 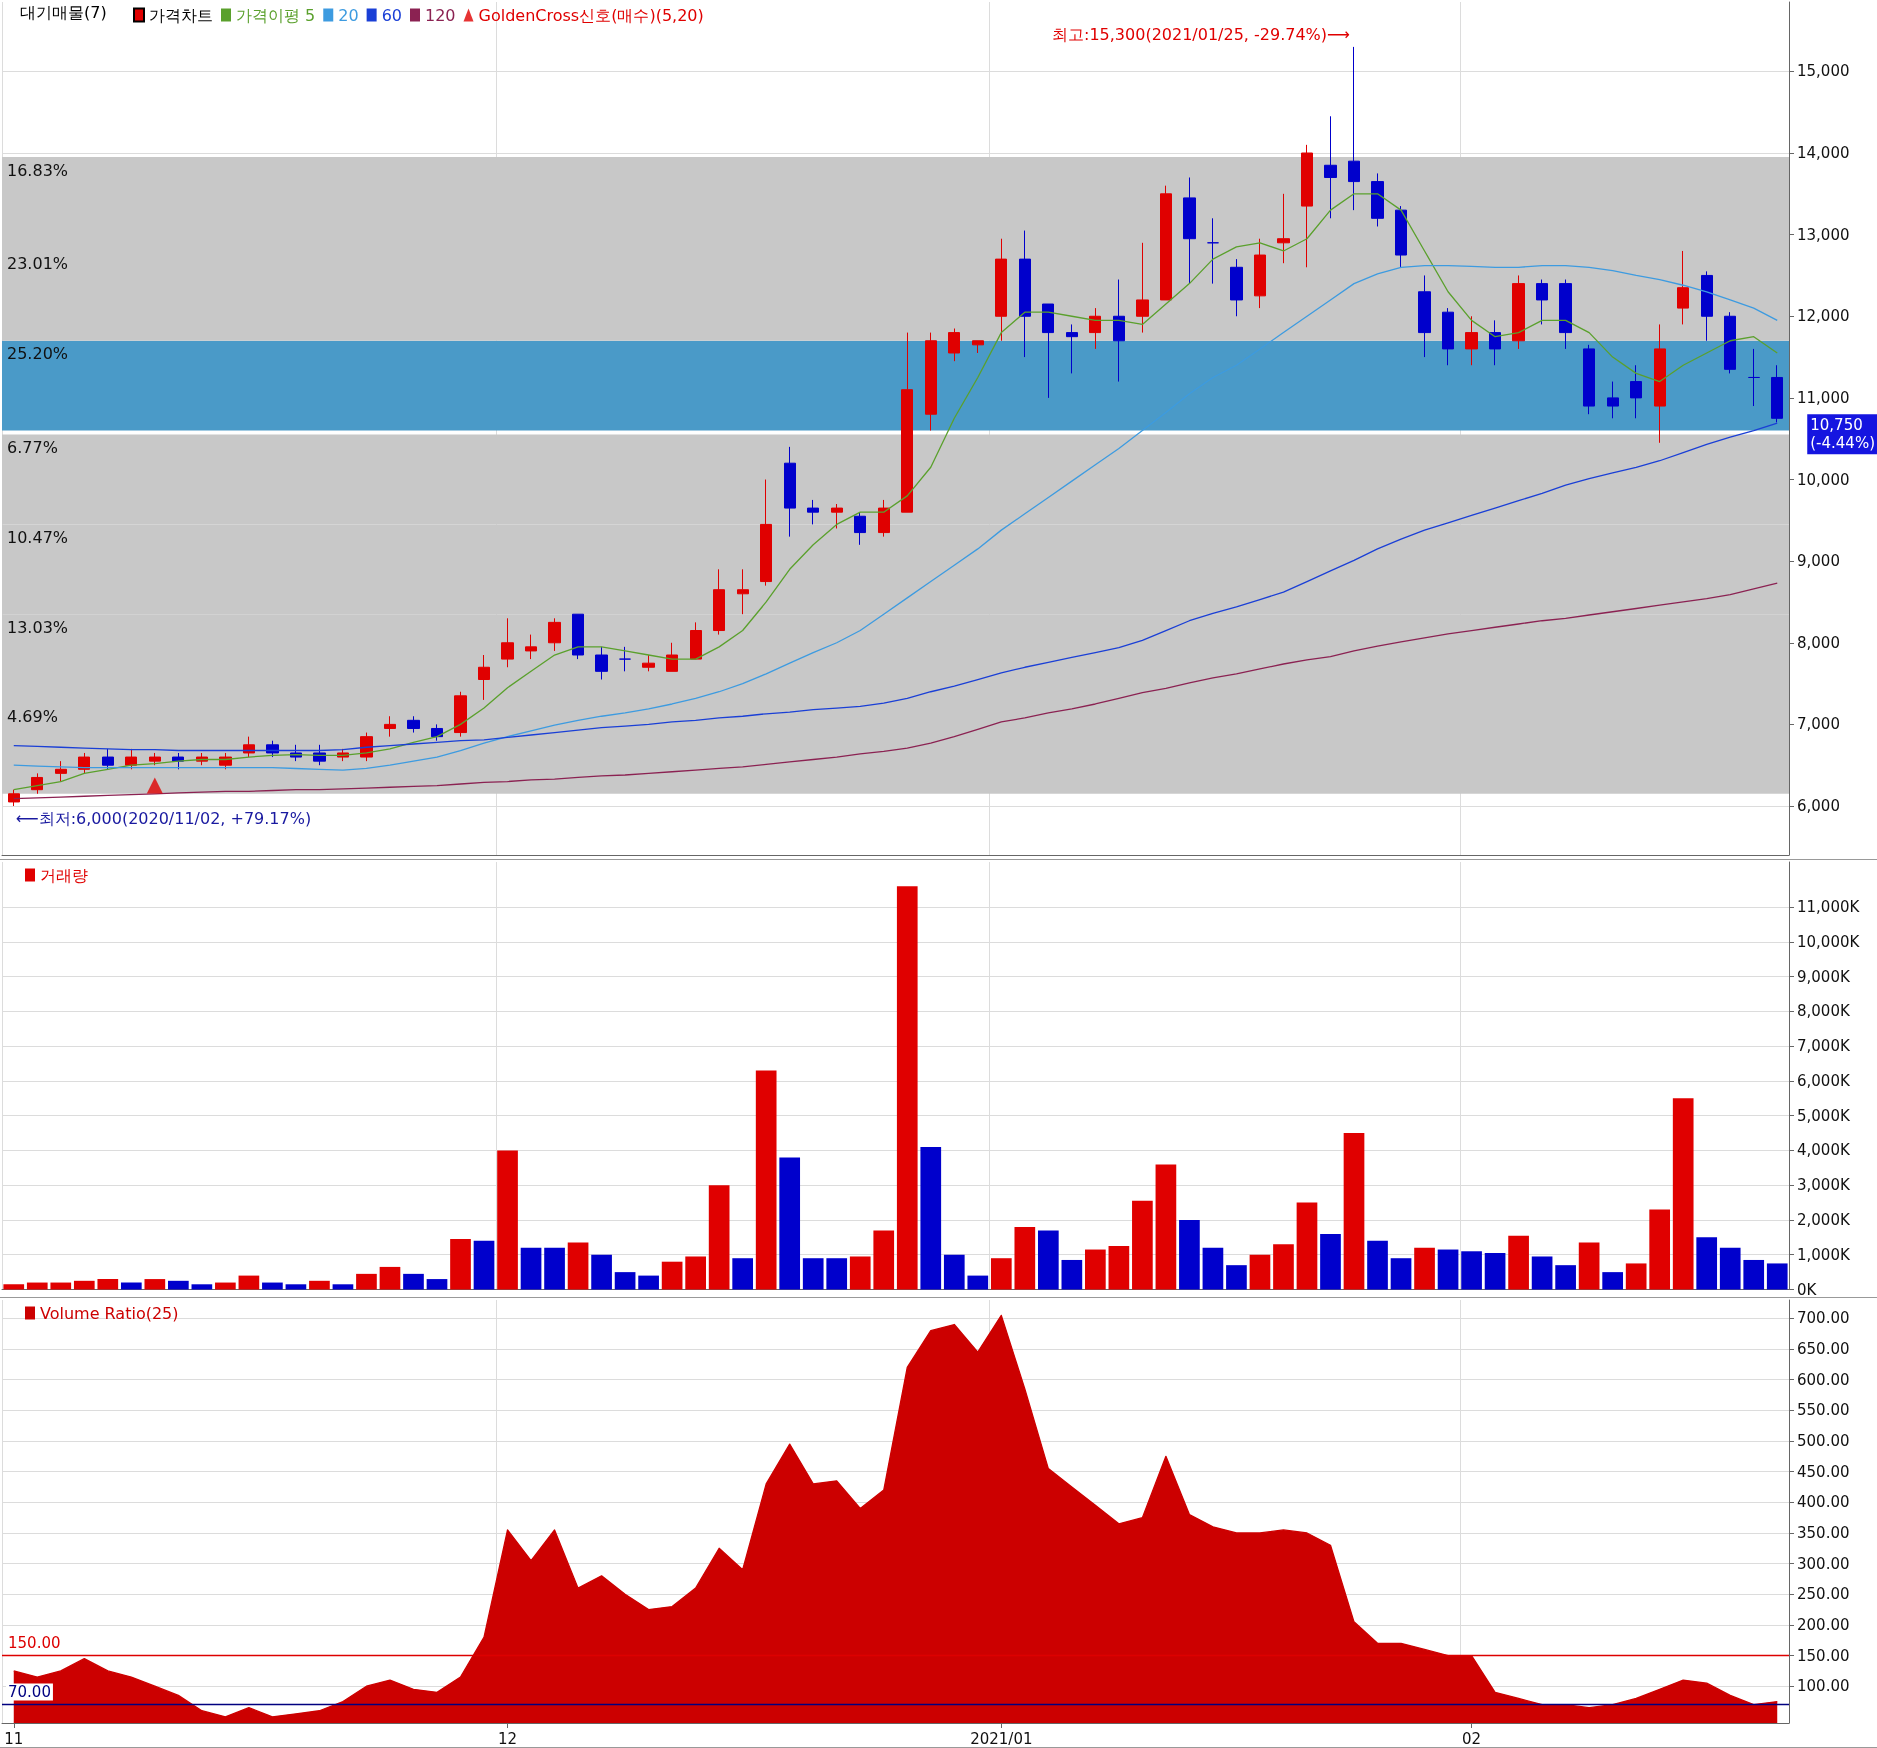 What do you see at coordinates (1823, 479) in the screenshot?
I see `y-tick-label: 10,000` at bounding box center [1823, 479].